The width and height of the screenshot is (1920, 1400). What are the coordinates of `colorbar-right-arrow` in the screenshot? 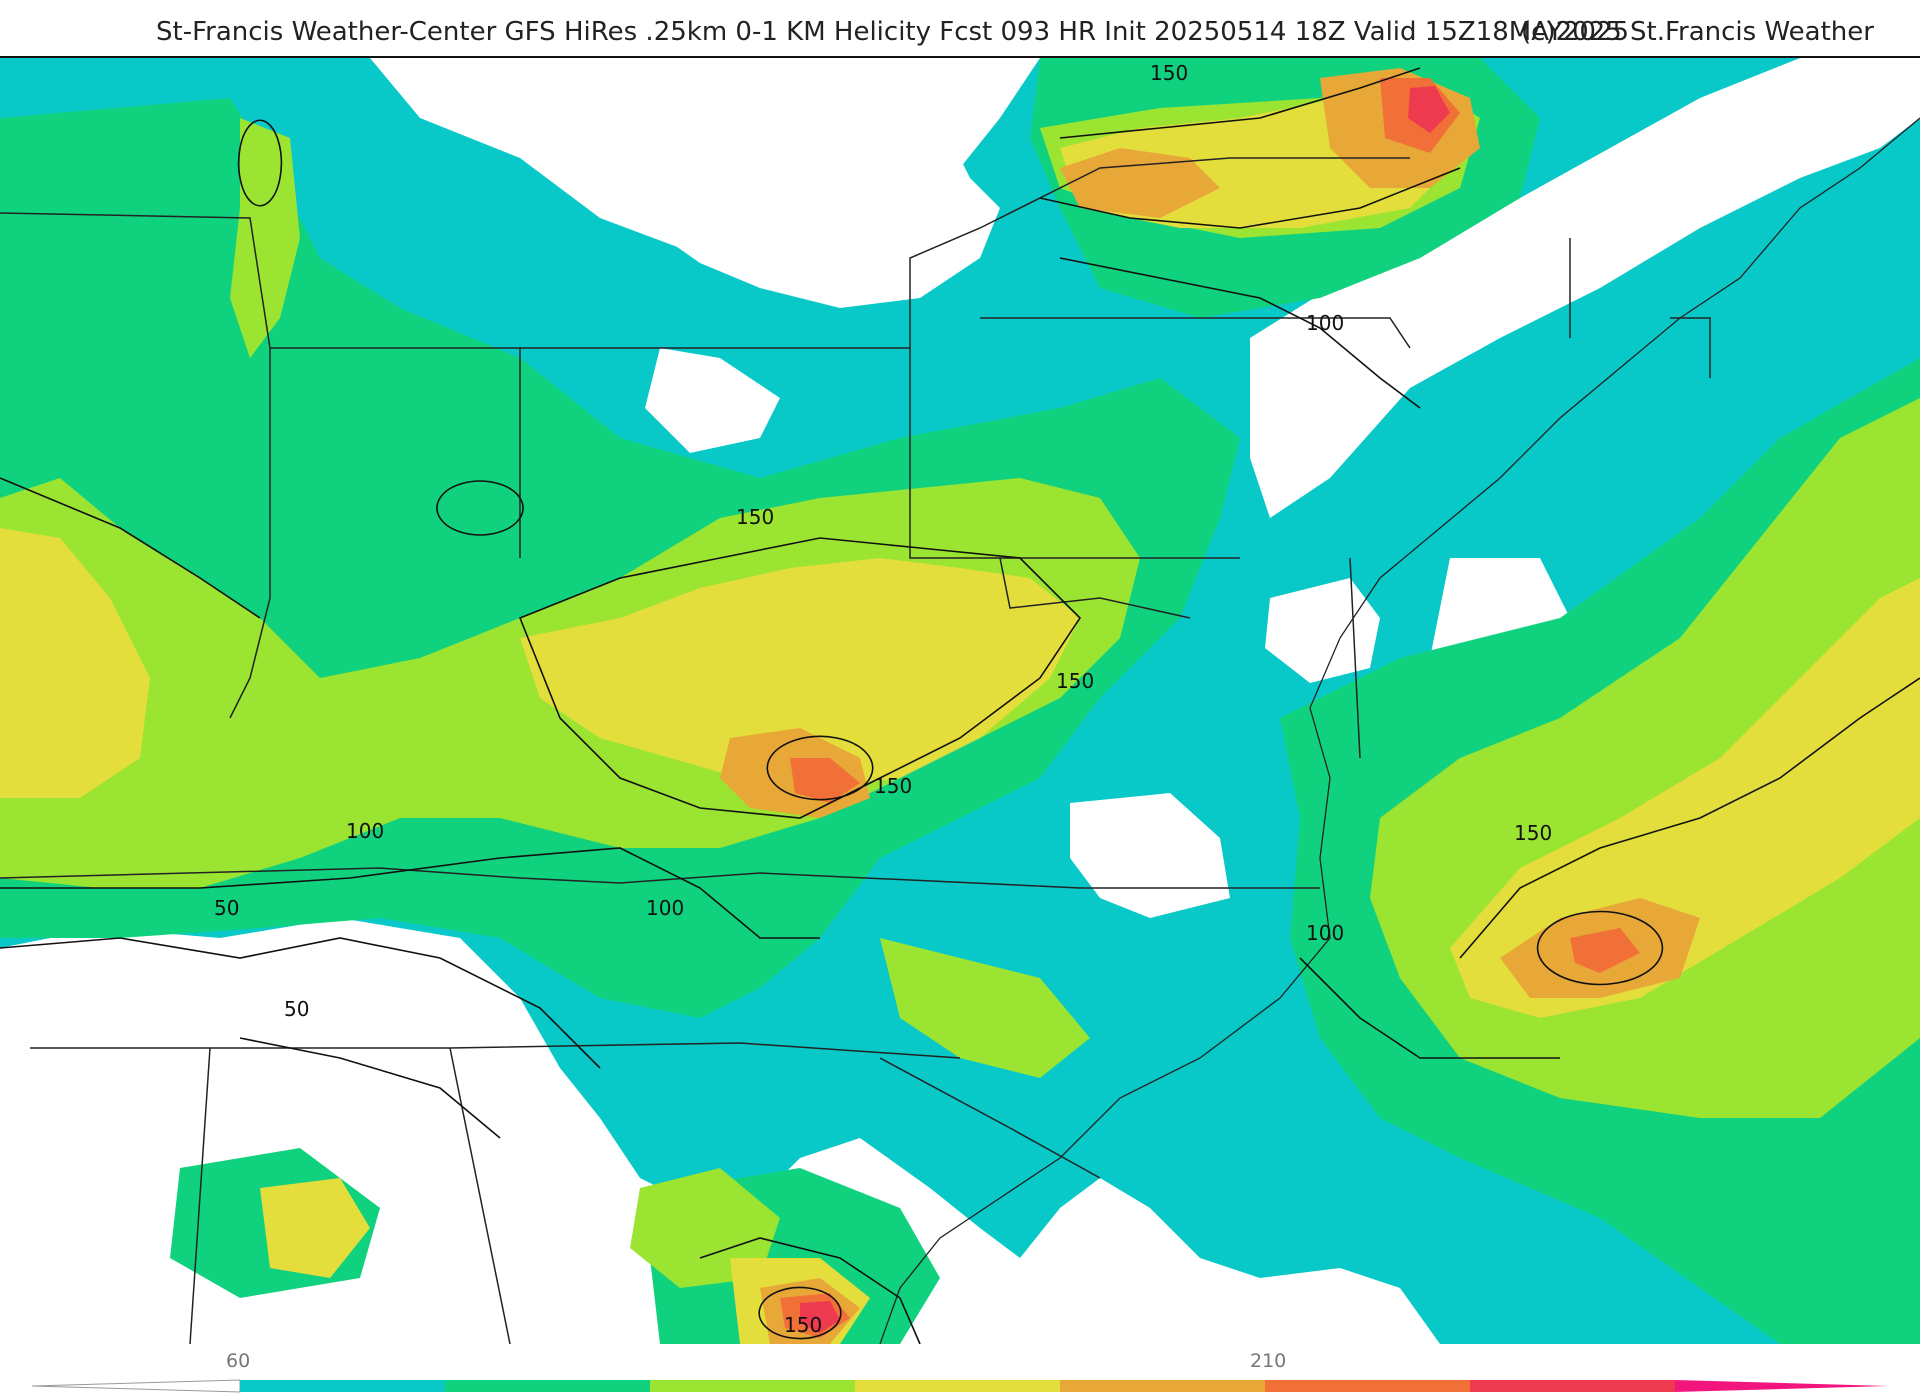 It's located at (1781, 1386).